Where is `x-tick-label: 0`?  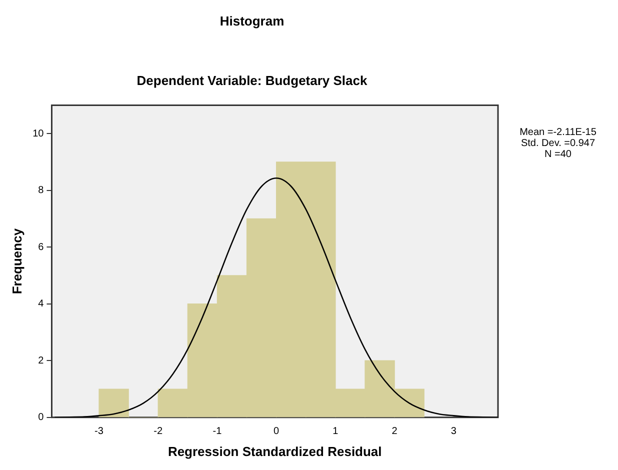
x-tick-label: 0 is located at coordinates (277, 432).